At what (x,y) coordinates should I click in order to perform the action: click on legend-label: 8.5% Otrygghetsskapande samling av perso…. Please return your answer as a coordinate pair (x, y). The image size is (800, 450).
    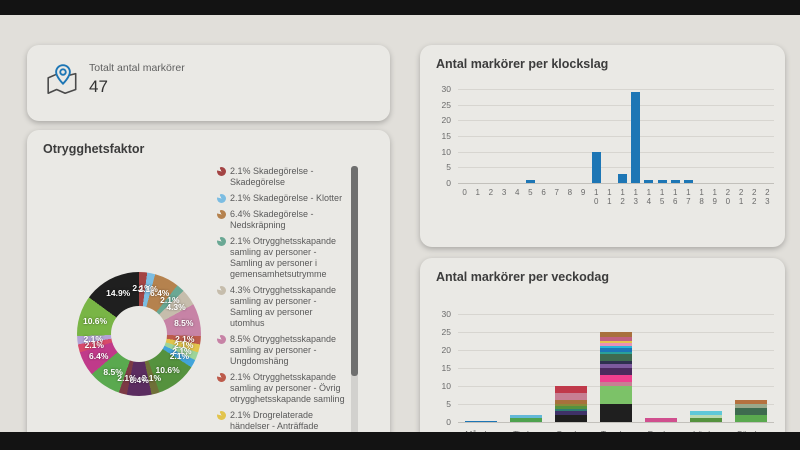
    Looking at the image, I should click on (283, 350).